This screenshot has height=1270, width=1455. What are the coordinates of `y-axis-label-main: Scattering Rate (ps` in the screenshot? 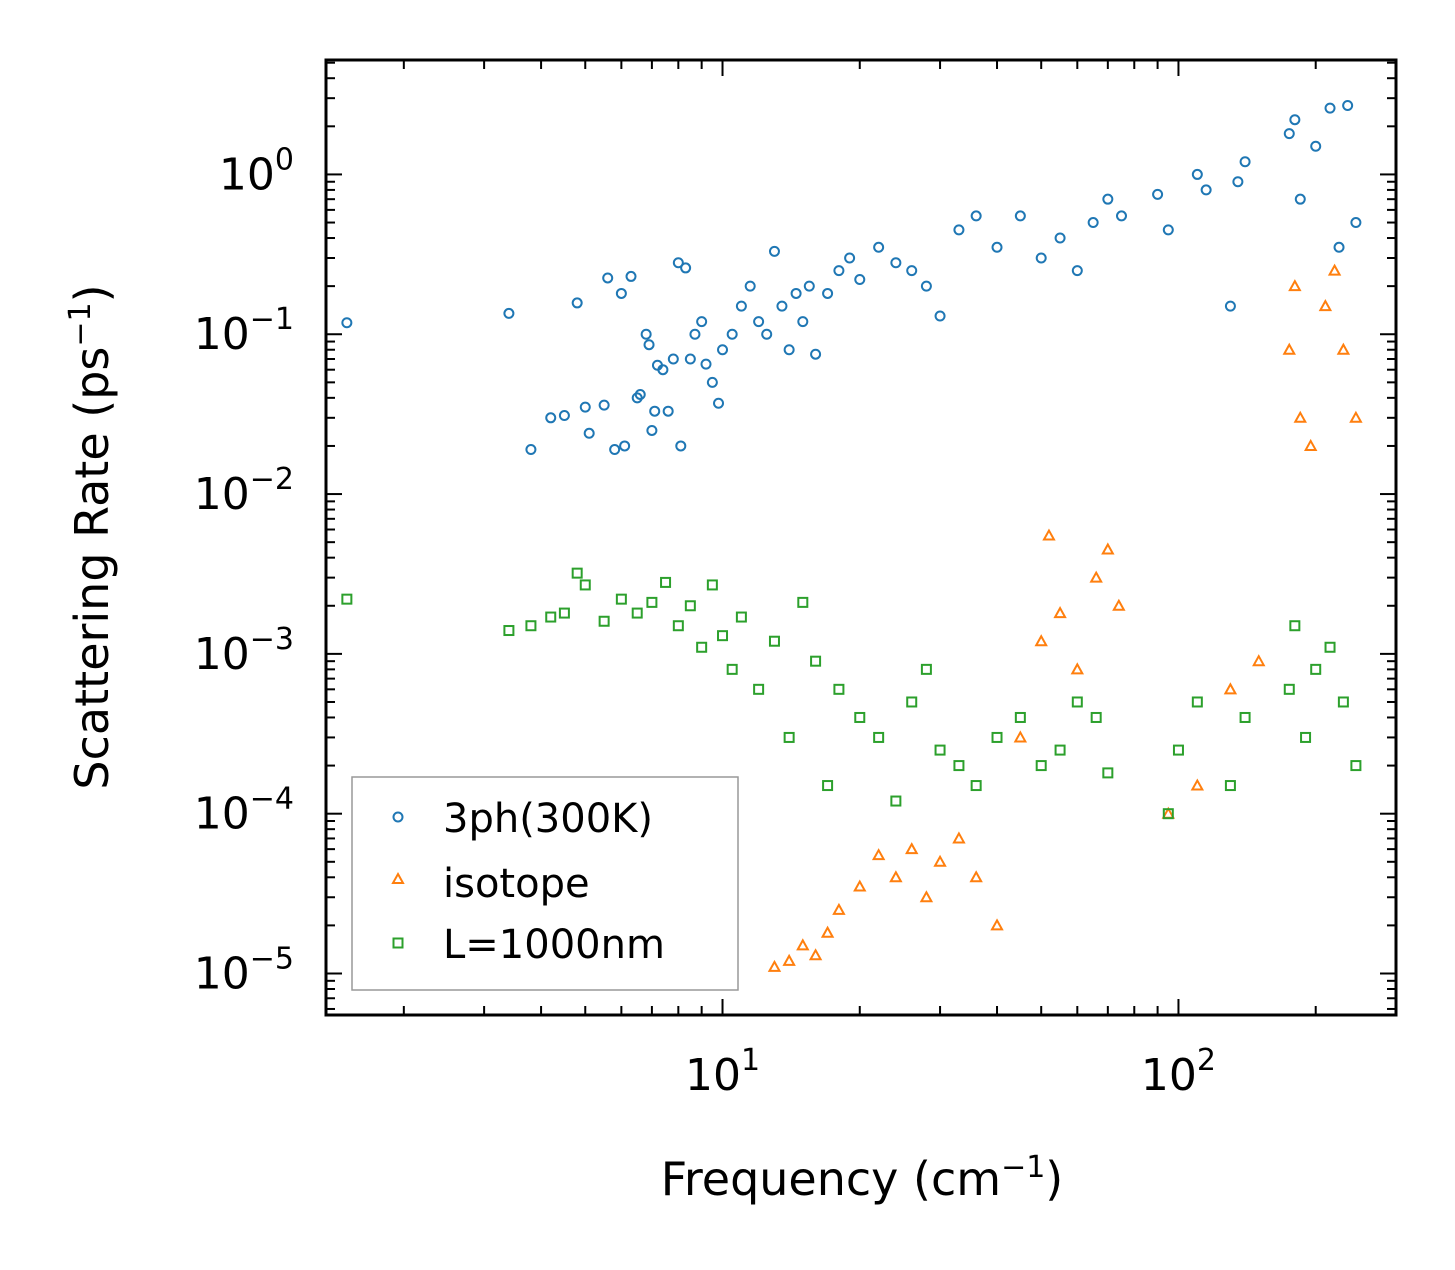 It's located at (92, 568).